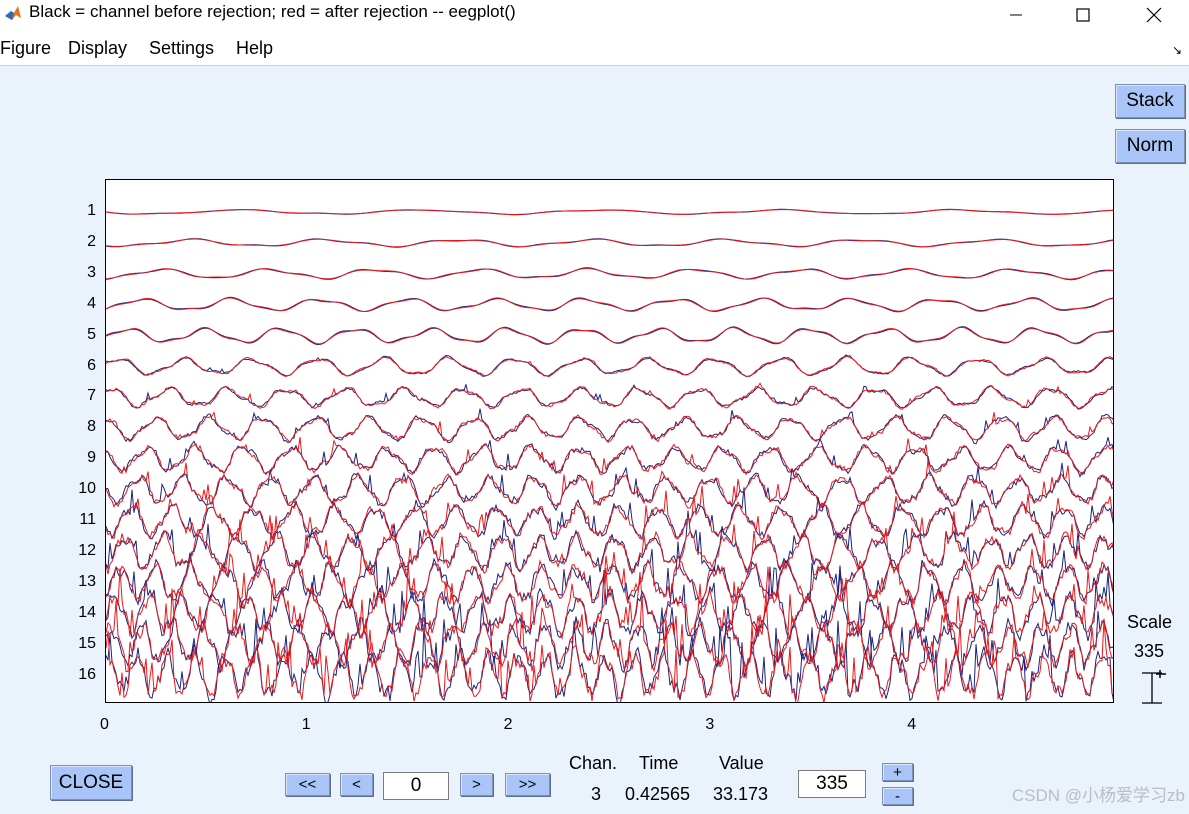 The width and height of the screenshot is (1189, 814). Describe the element at coordinates (26, 48) in the screenshot. I see `menu-figure: Figure` at that location.